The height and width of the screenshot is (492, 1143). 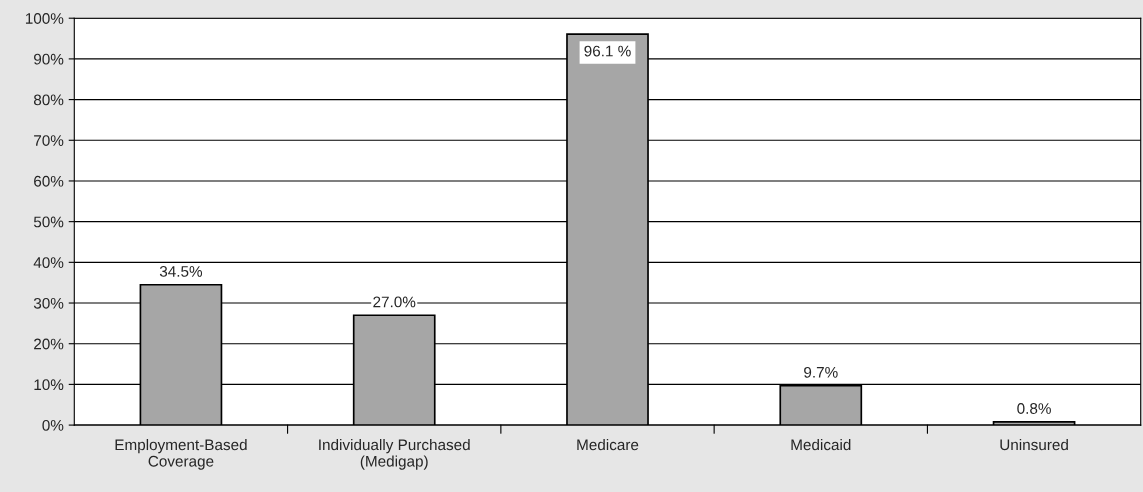 I want to click on x-tick-label: Medicaid, so click(x=821, y=444).